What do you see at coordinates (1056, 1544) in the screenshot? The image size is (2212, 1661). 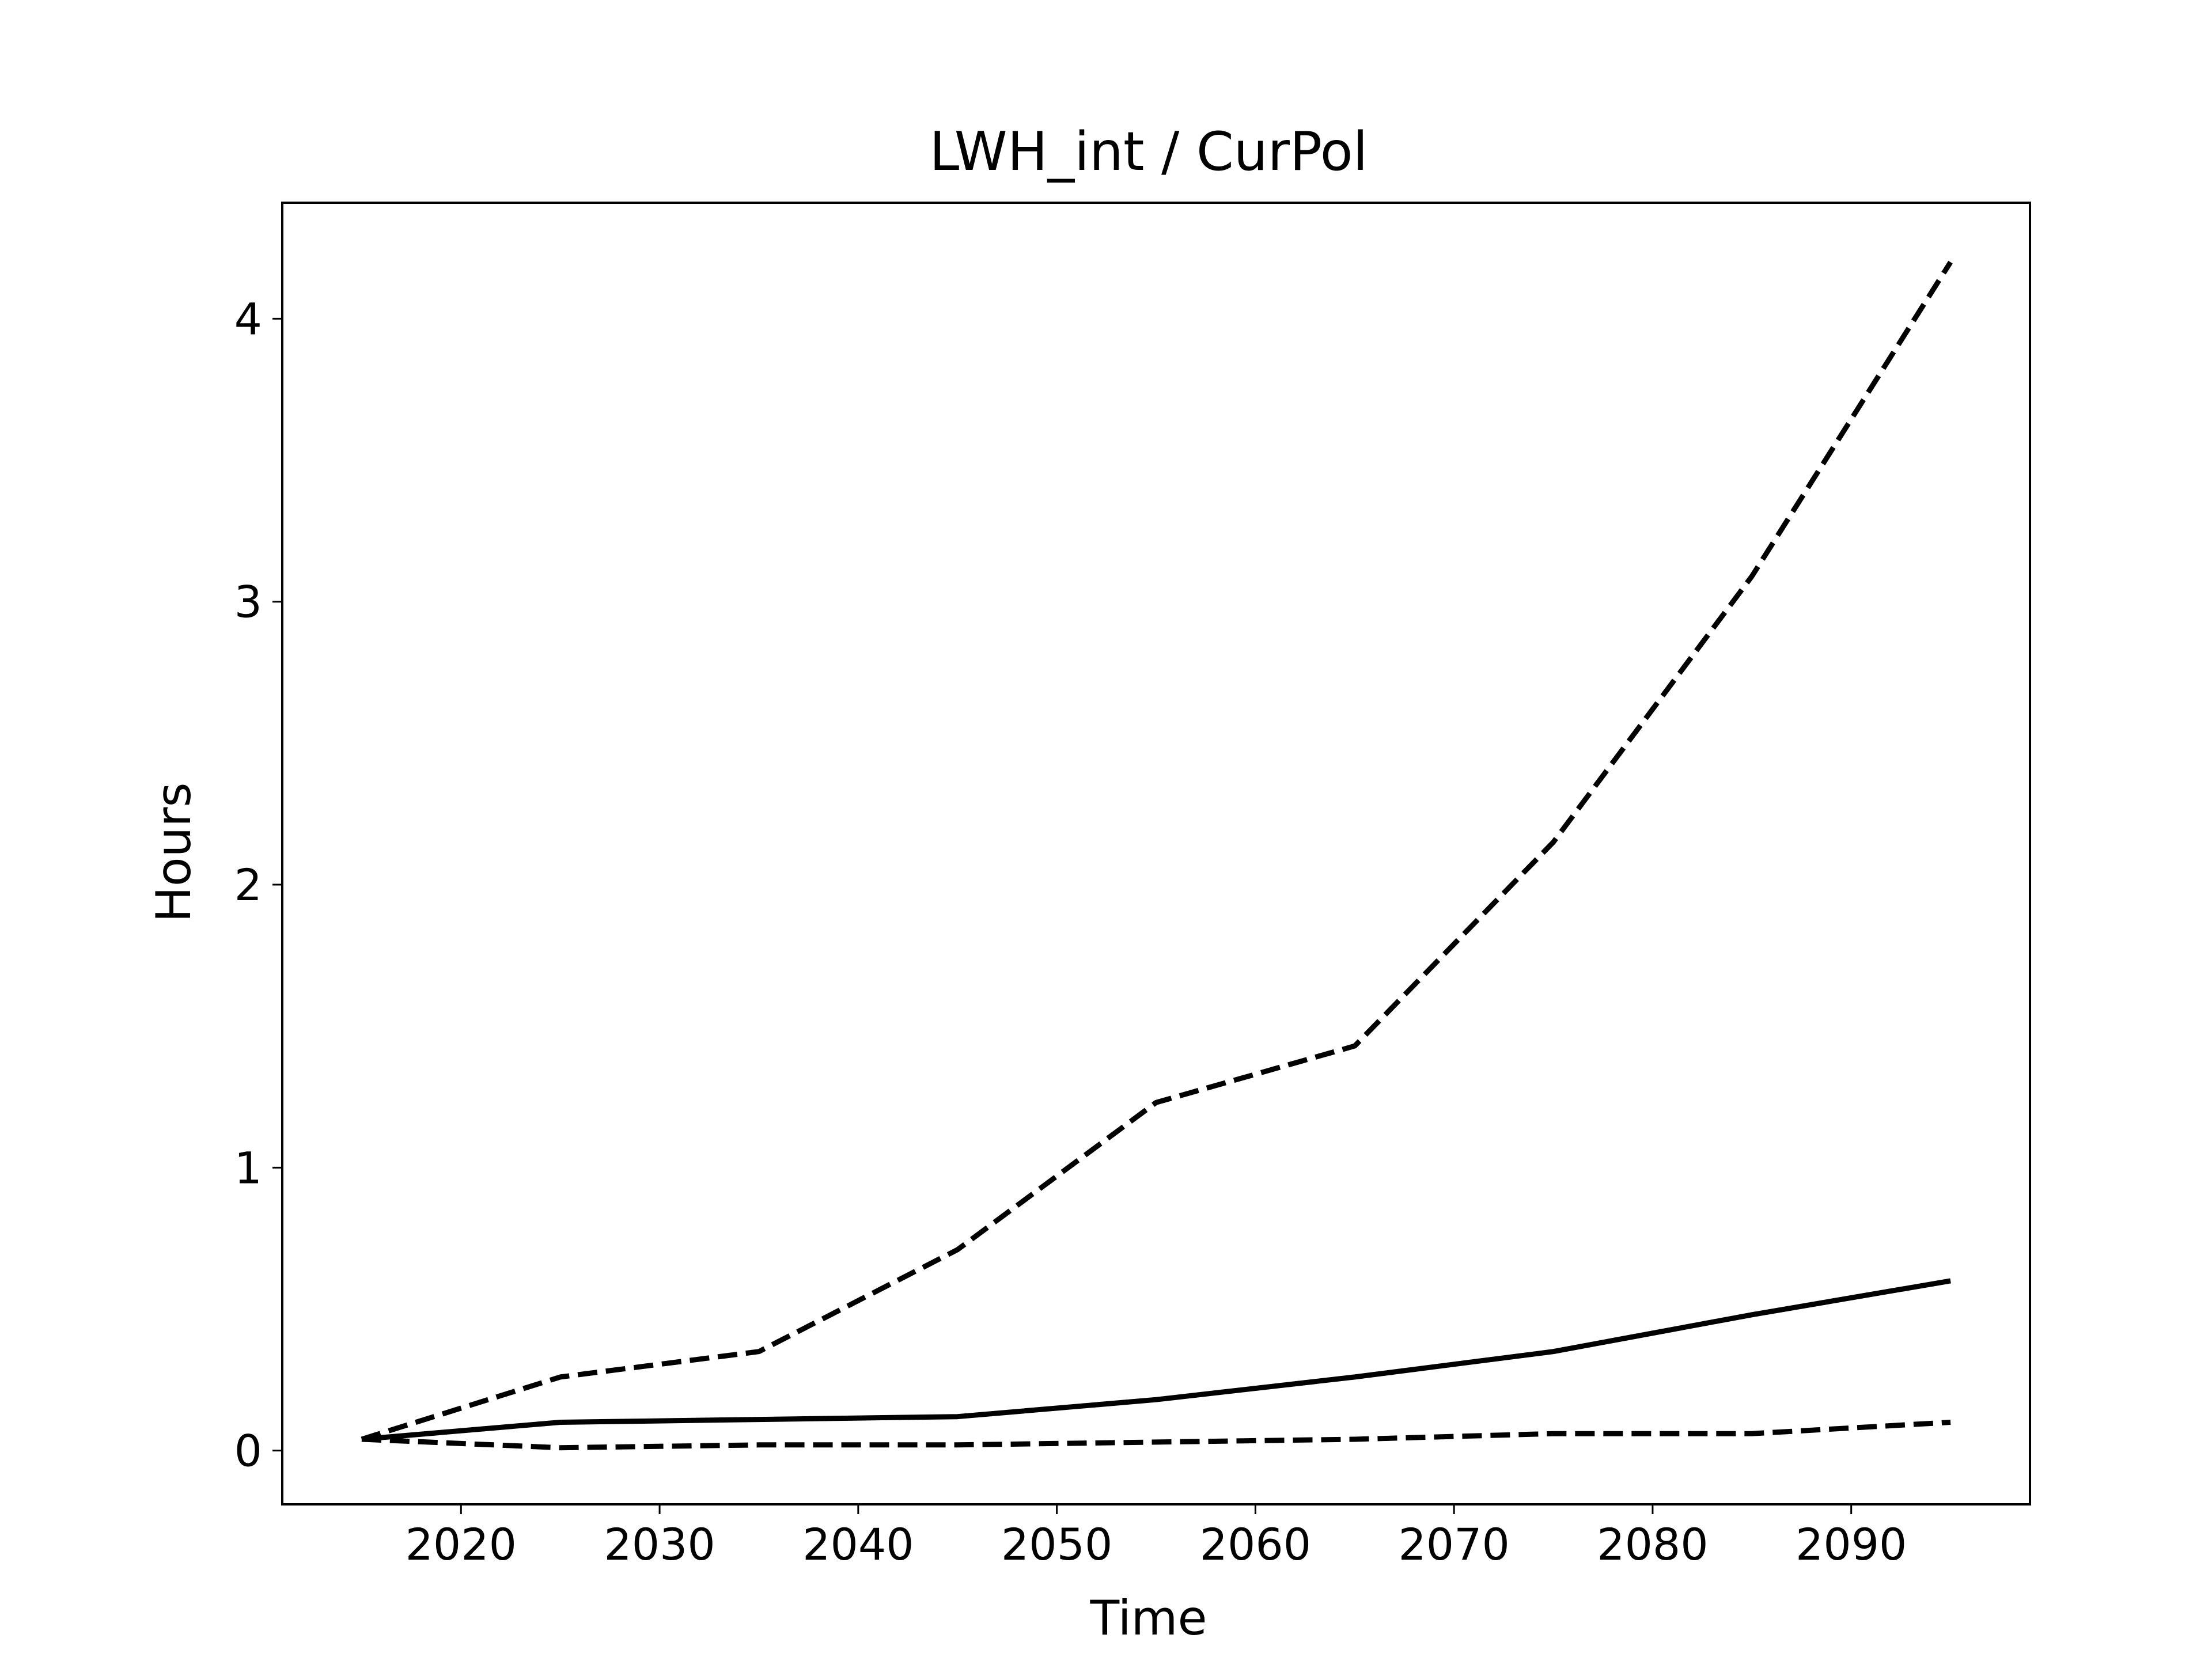 I see `x-tick-label: 2050` at bounding box center [1056, 1544].